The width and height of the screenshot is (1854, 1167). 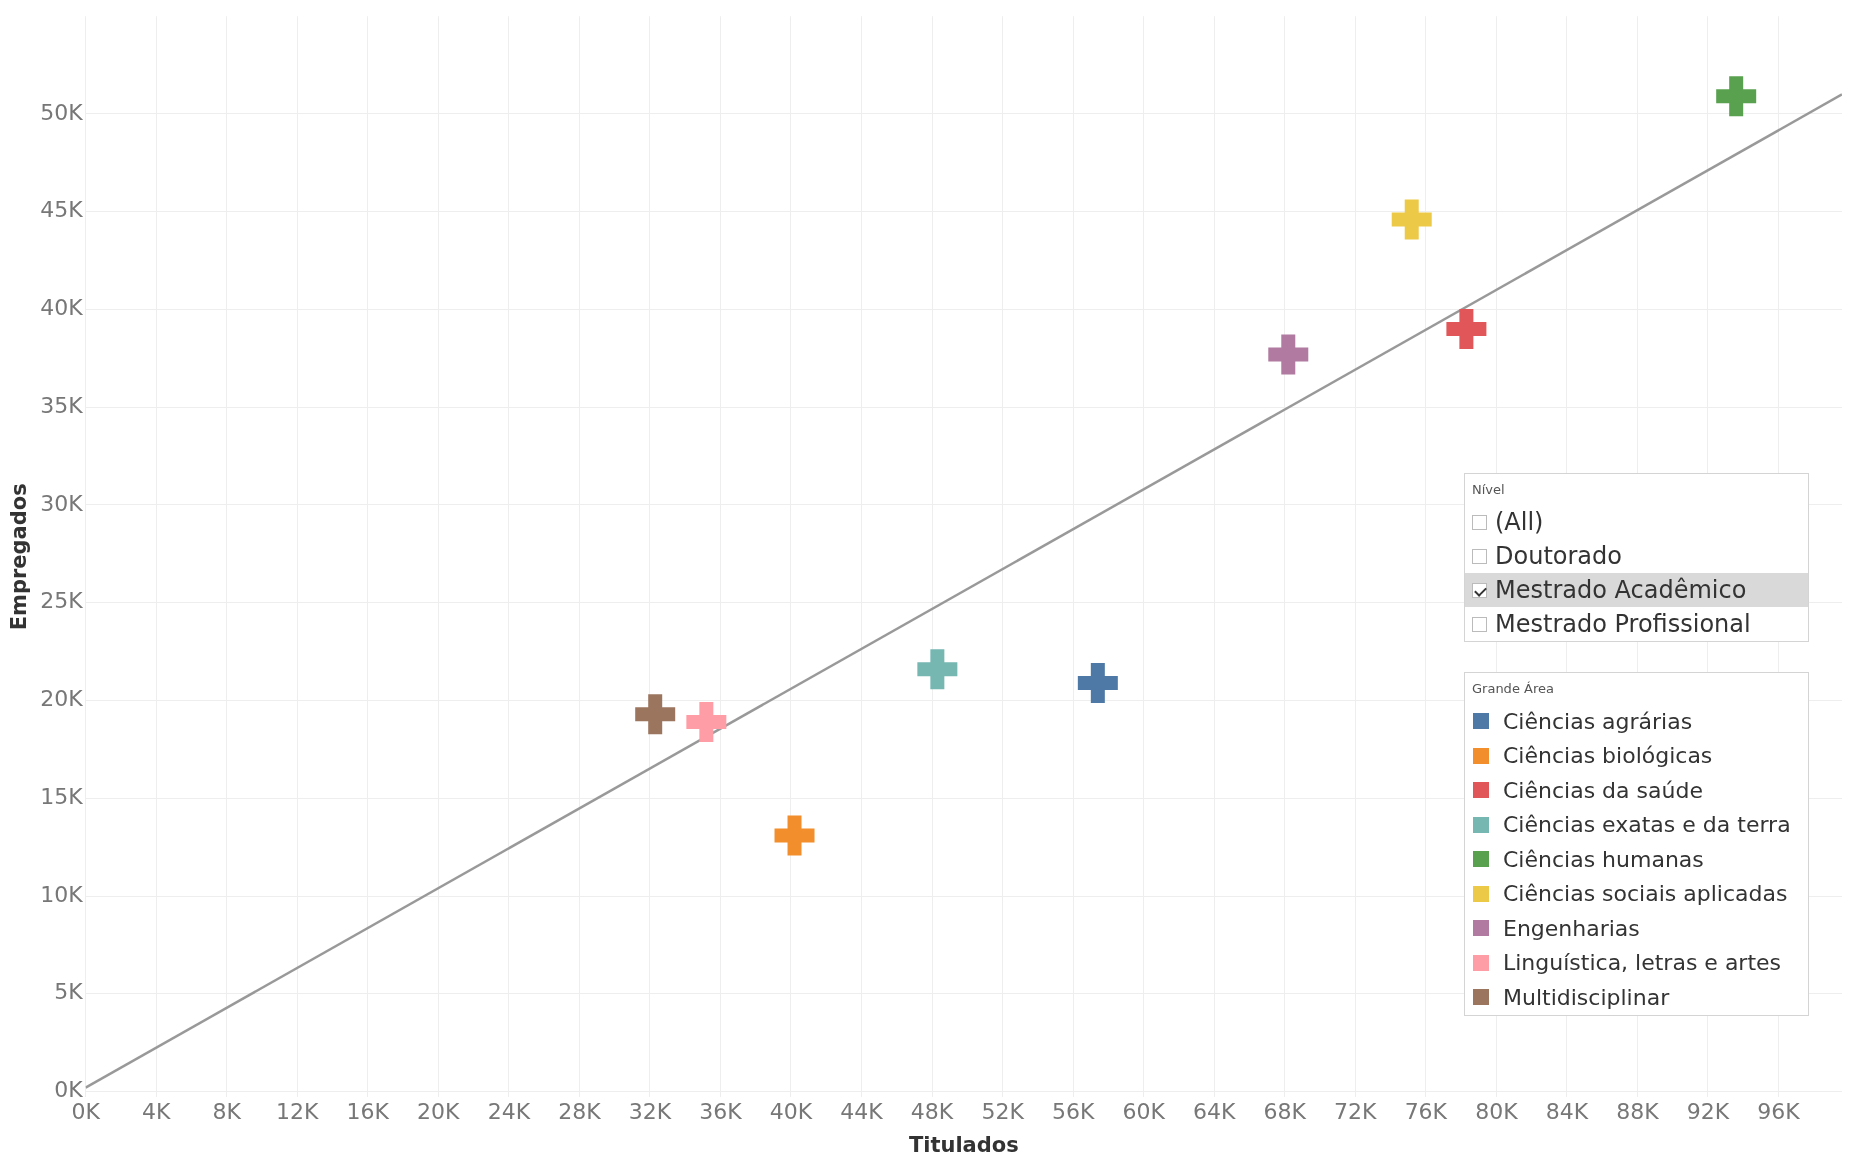 I want to click on x-tick-label: 80K, so click(x=1497, y=1112).